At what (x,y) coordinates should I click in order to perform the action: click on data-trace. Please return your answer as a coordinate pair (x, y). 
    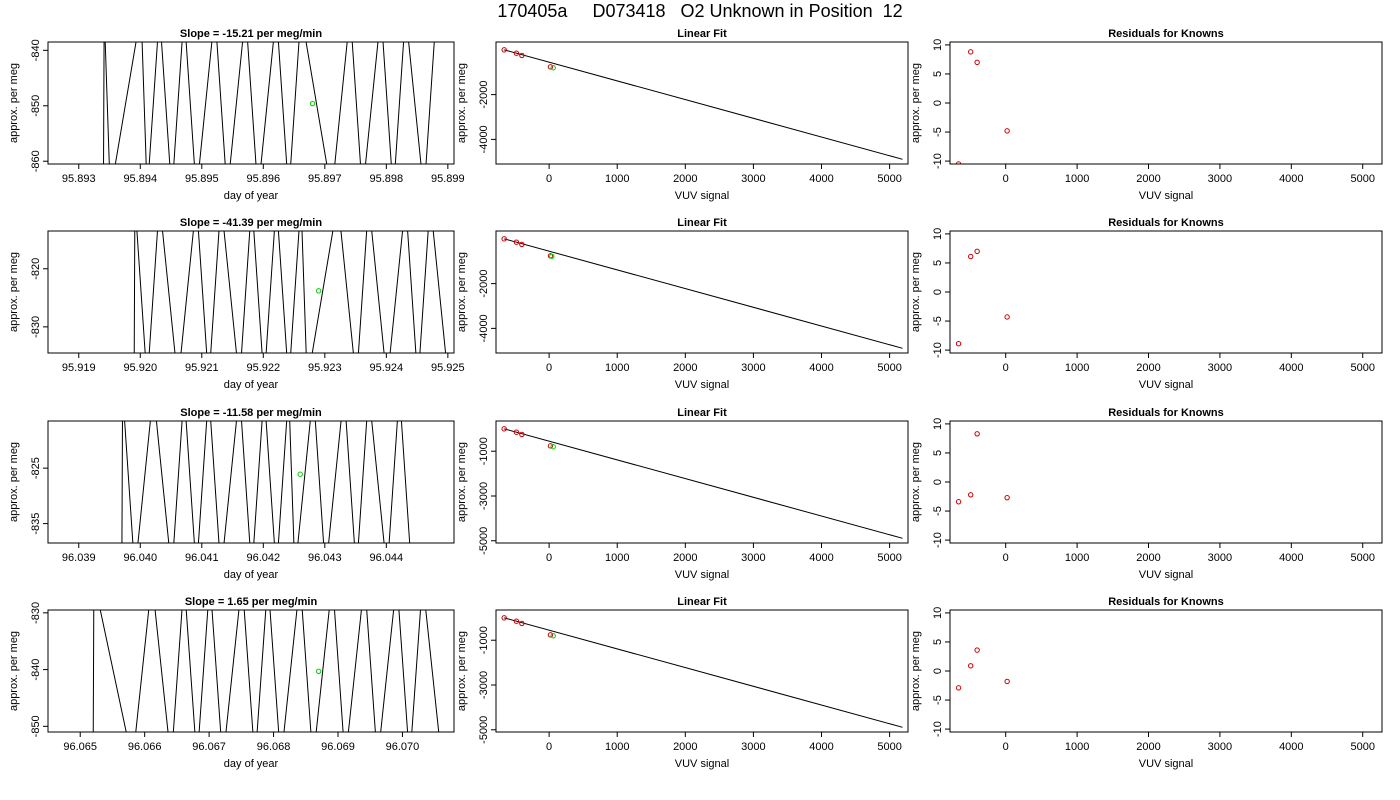
    Looking at the image, I should click on (290, 292).